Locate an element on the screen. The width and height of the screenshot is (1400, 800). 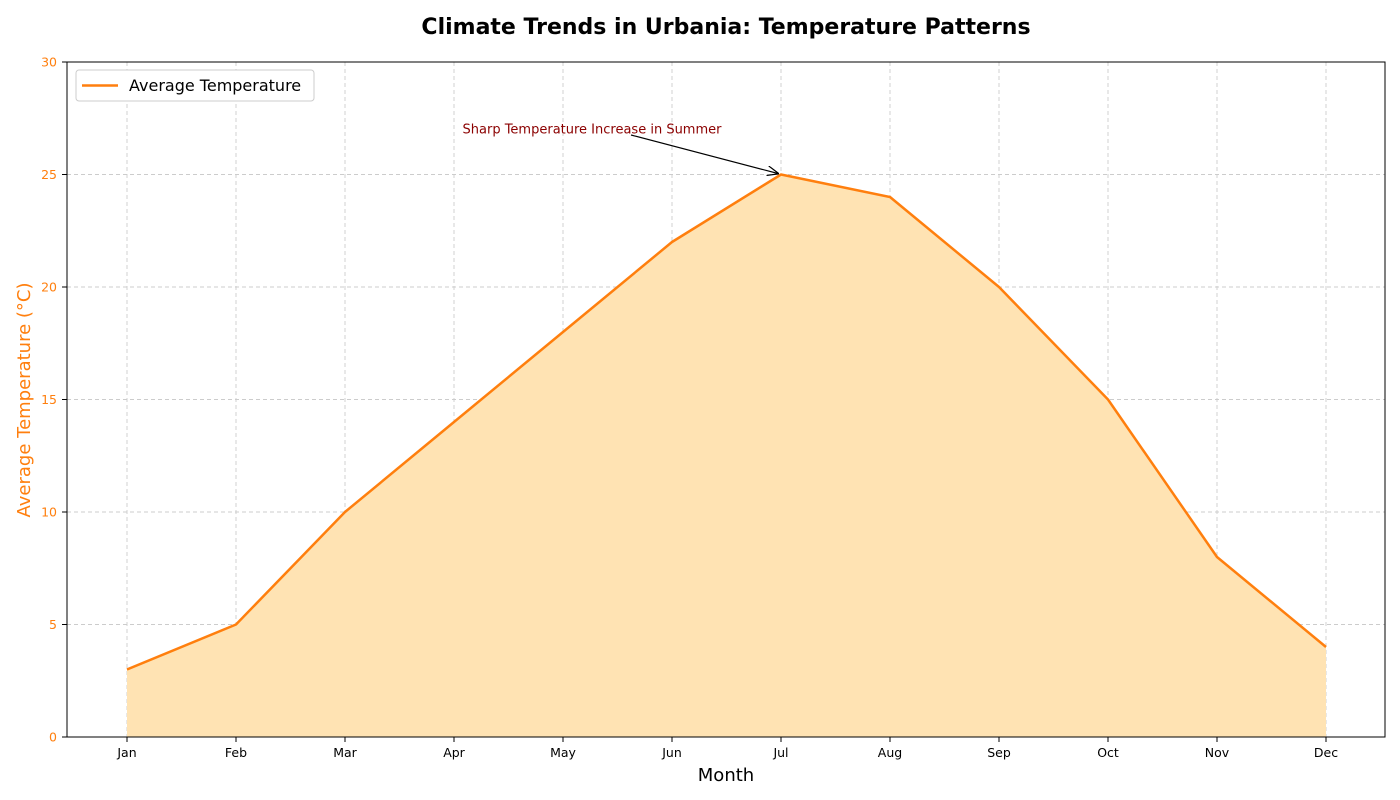
y-tick-label: 25 is located at coordinates (49, 174).